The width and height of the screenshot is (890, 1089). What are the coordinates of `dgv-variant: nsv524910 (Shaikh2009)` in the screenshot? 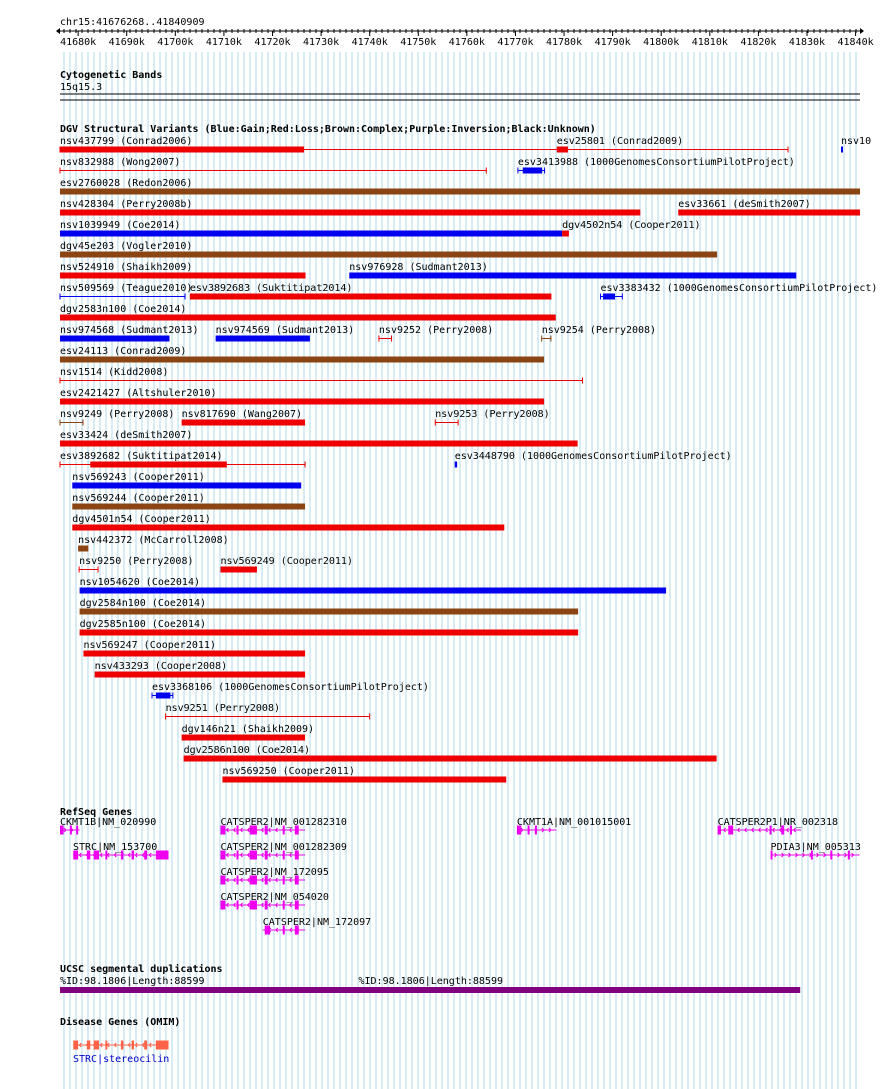 It's located at (183, 270).